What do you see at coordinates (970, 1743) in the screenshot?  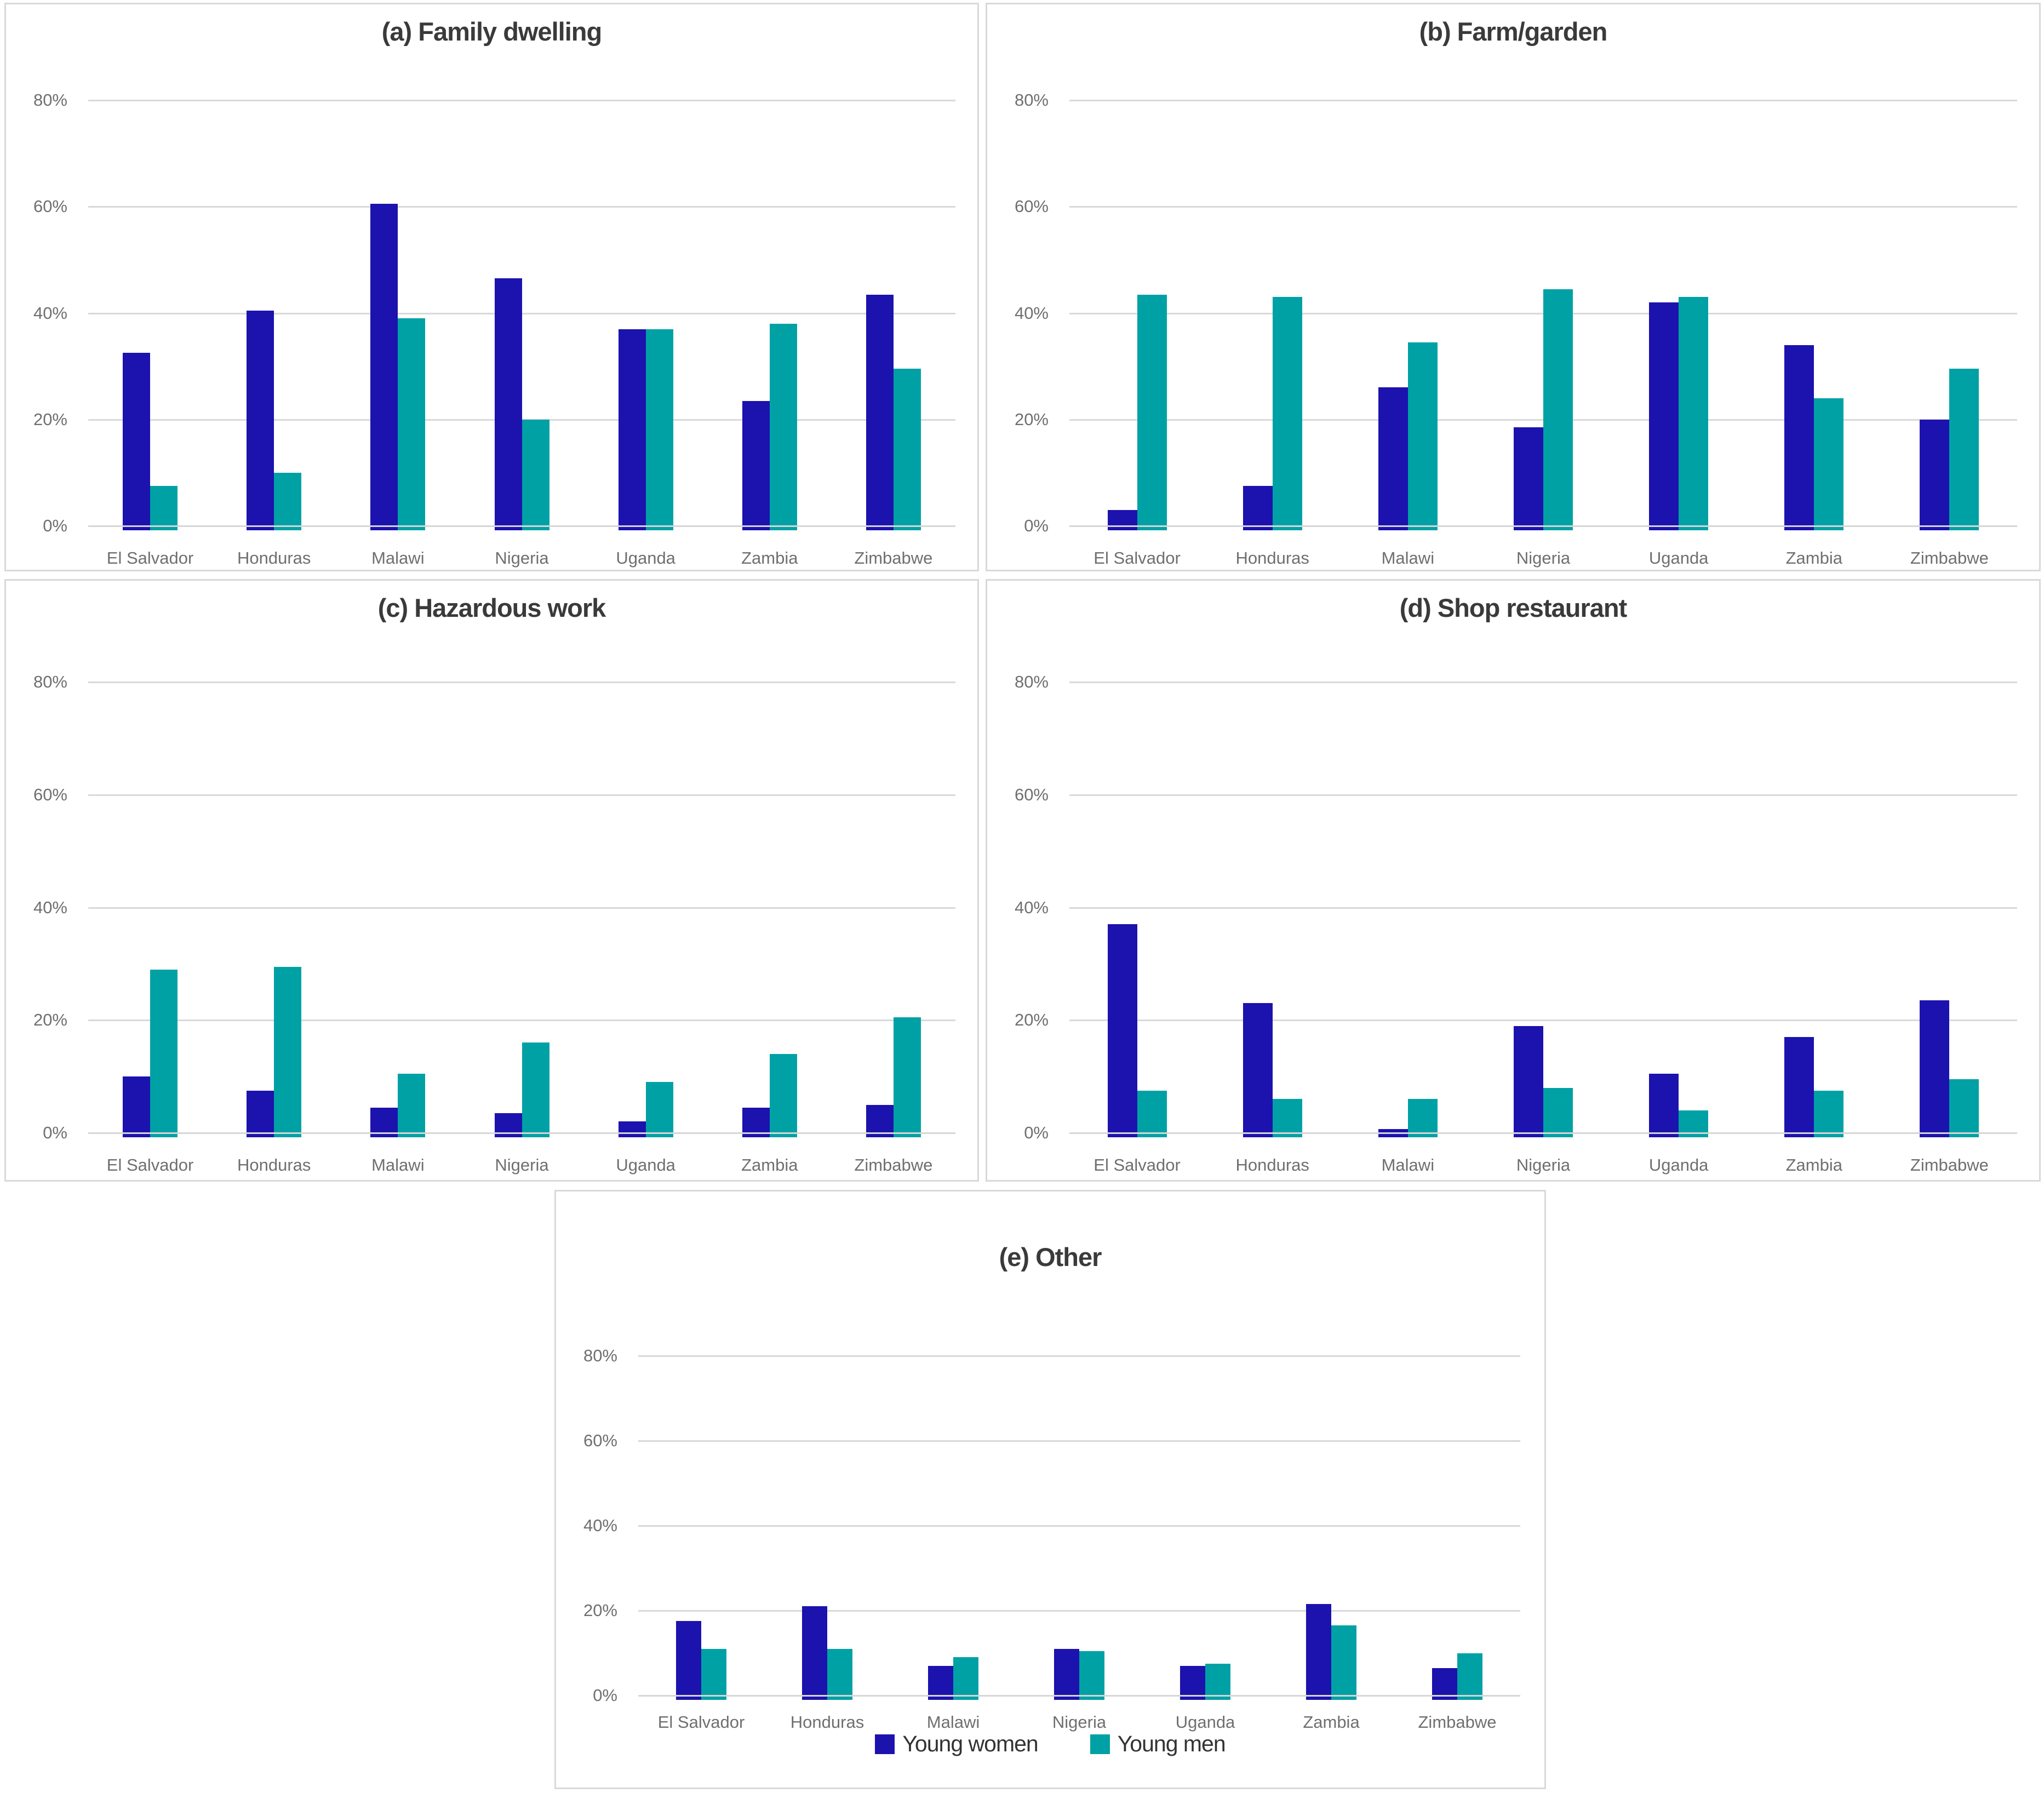 I see `legend-label: Young women` at bounding box center [970, 1743].